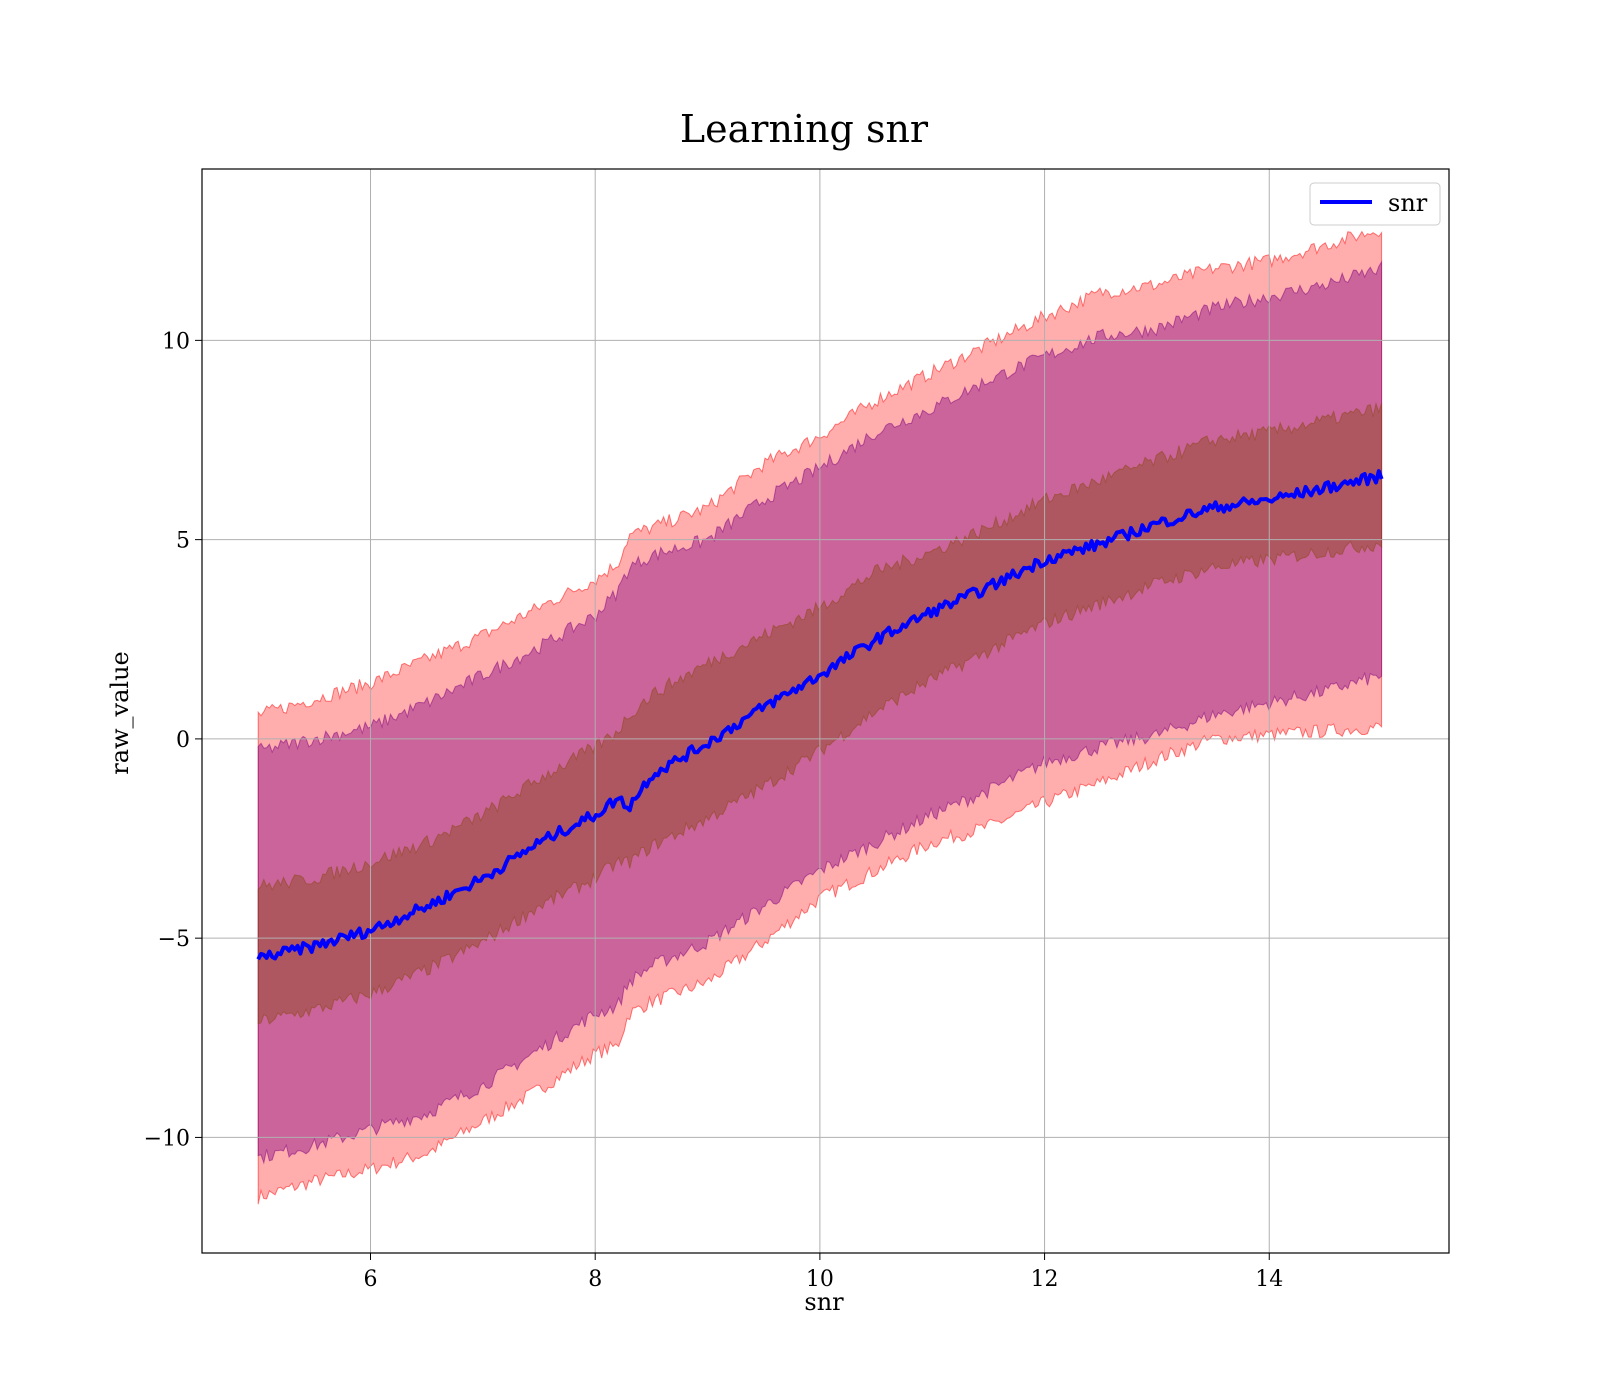 Image resolution: width=1600 pixels, height=1400 pixels. I want to click on x-tick-label: 10, so click(820, 1279).